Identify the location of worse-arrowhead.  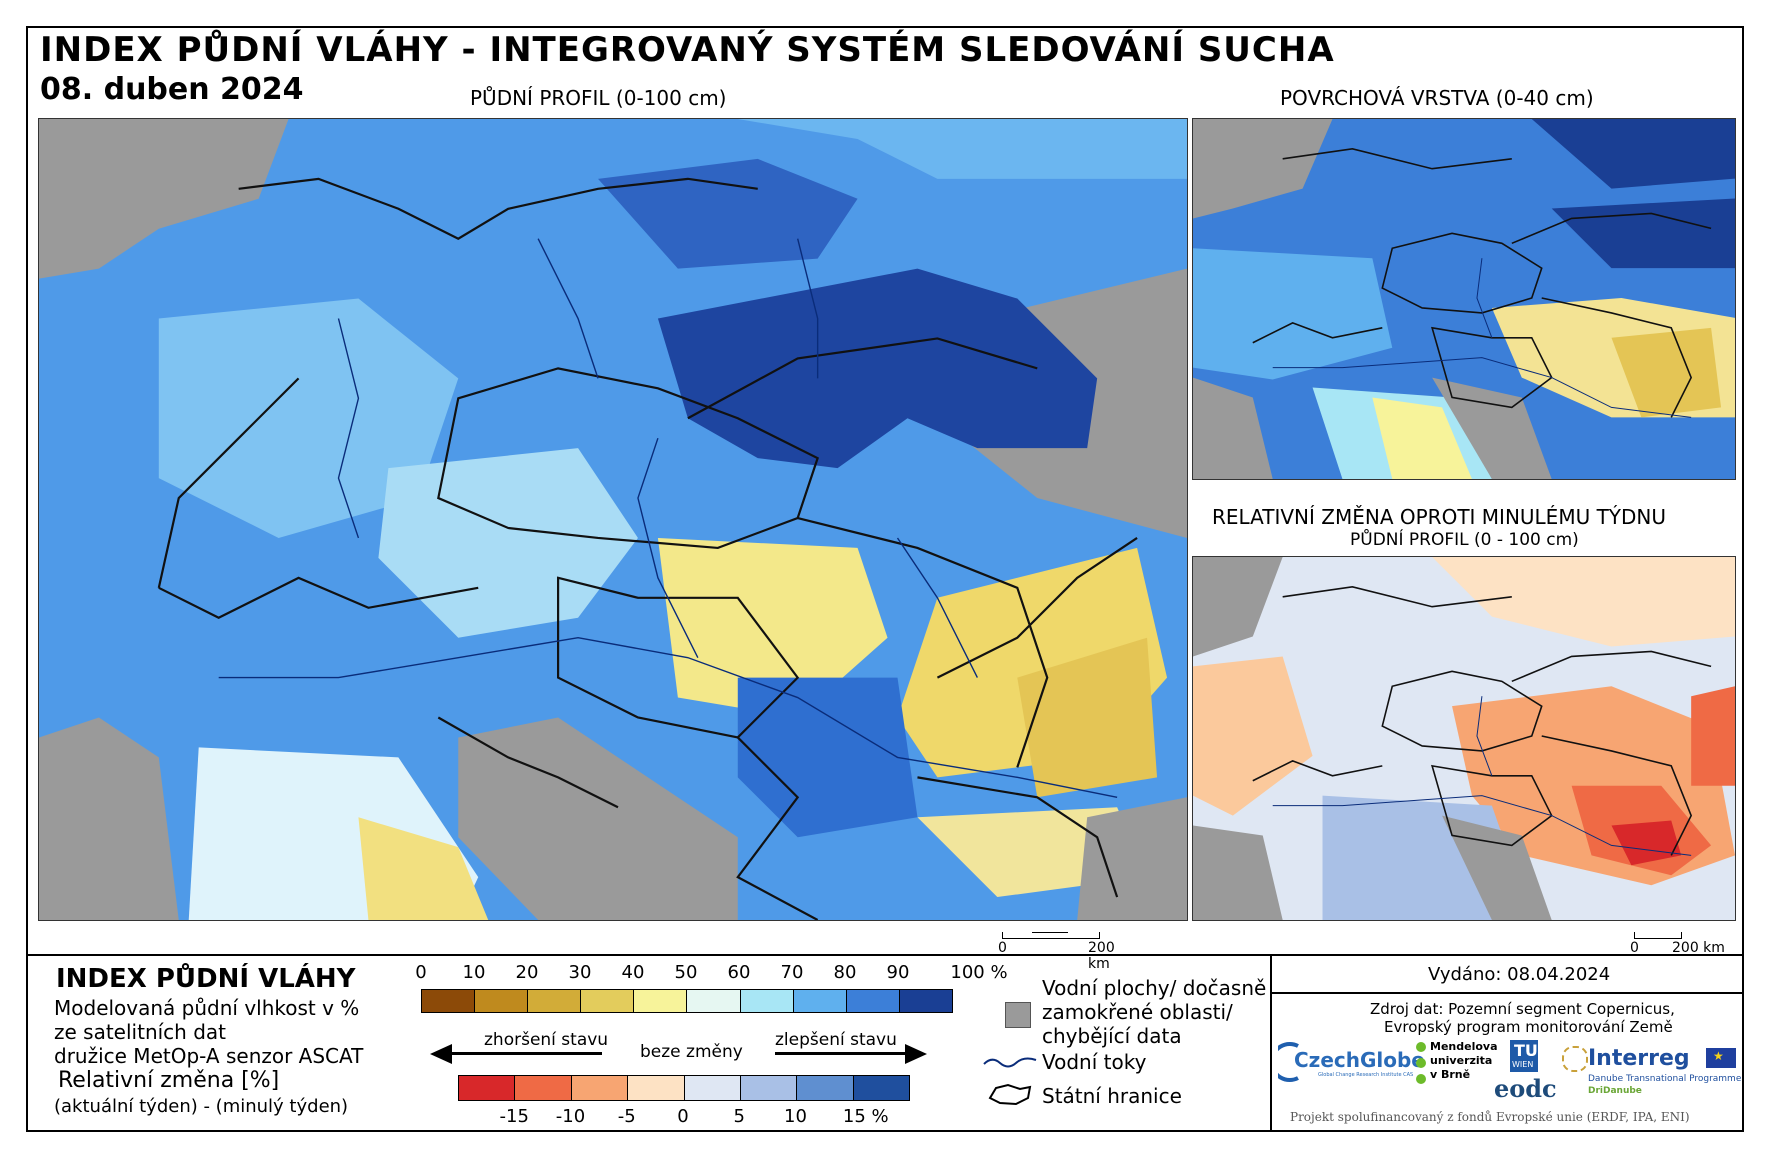
(441, 1054).